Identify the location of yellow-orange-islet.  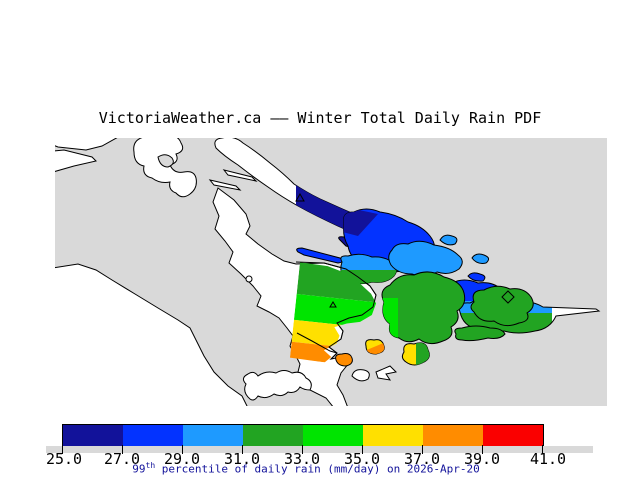
(375, 347).